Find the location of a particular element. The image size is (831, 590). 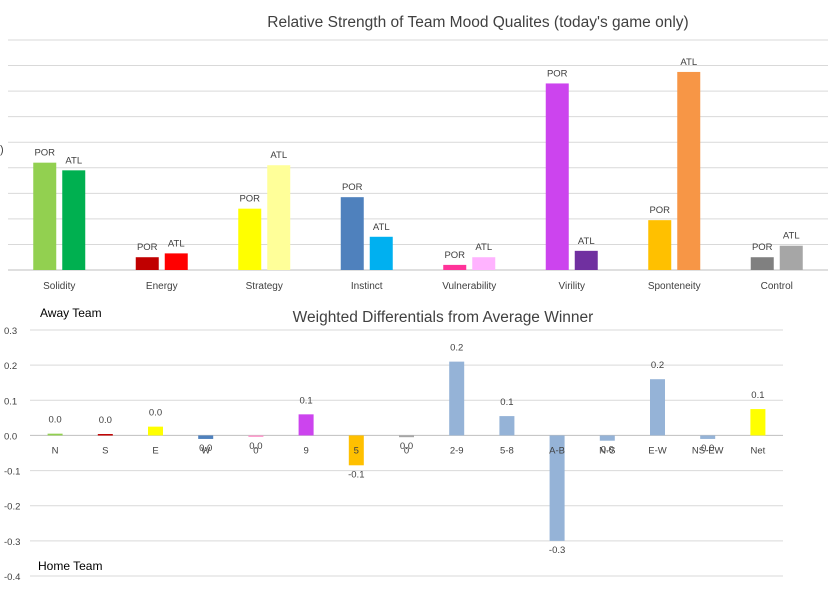

x-tick-label: W is located at coordinates (205, 450).